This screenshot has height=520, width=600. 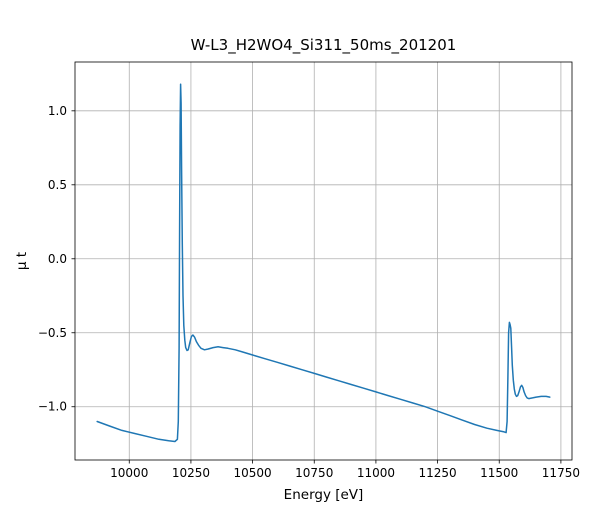 What do you see at coordinates (52, 407) in the screenshot?
I see `y-tick-label: −1.0` at bounding box center [52, 407].